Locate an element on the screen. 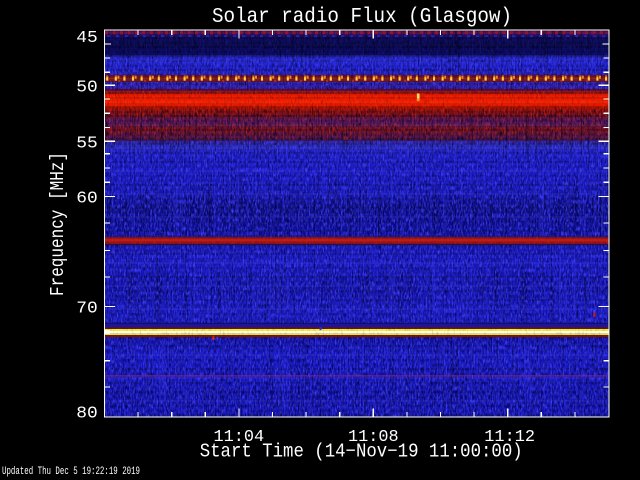 Image resolution: width=640 pixels, height=480 pixels. svg-text: Frequency [MHz] is located at coordinates (58, 224).